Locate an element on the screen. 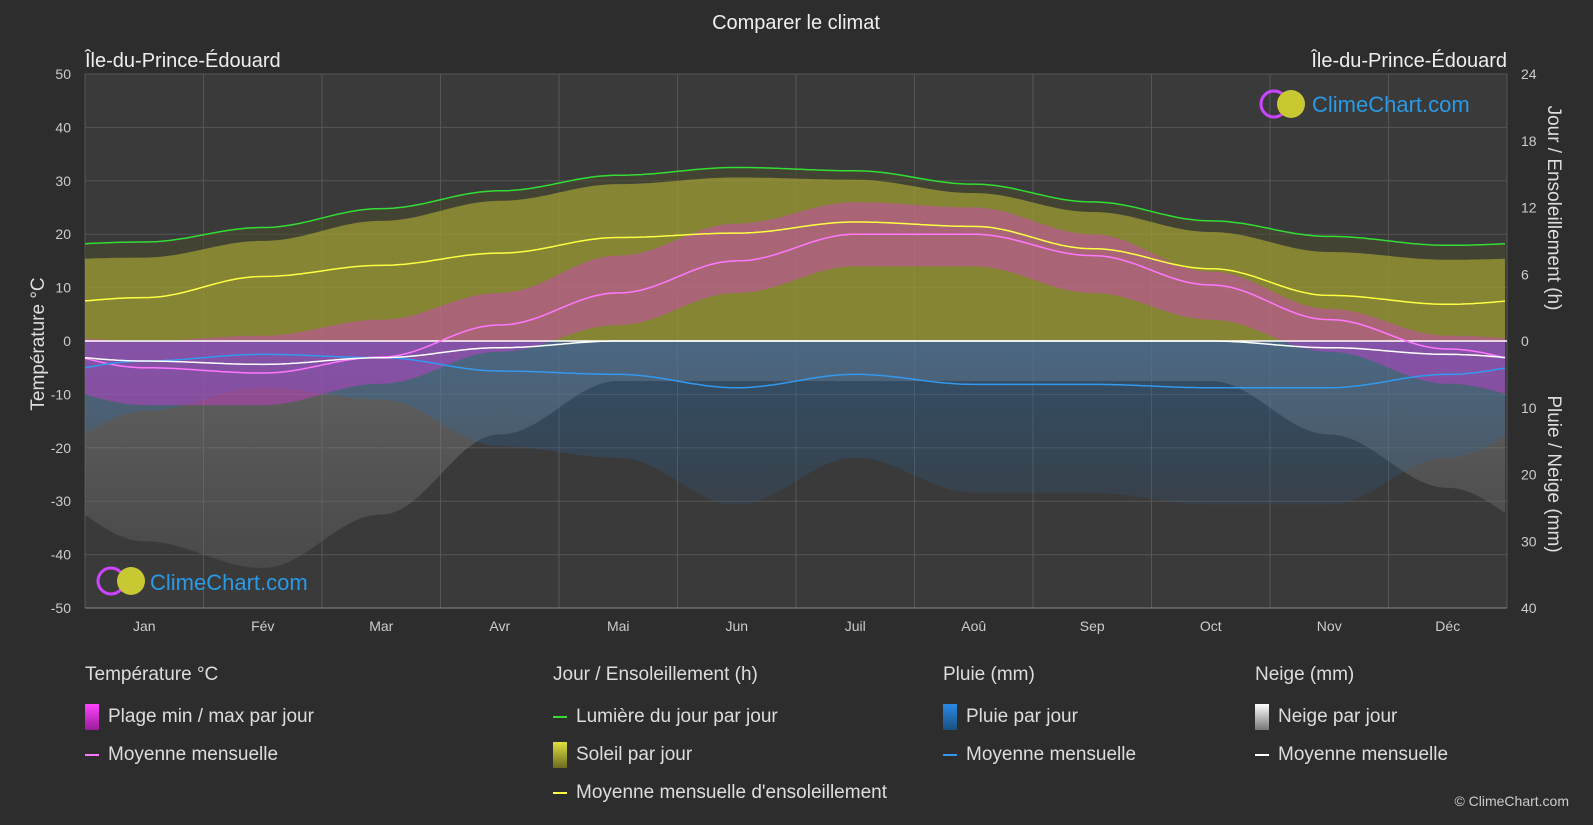 The width and height of the screenshot is (1593, 825). y-right-tick-label: 6 is located at coordinates (1525, 274).